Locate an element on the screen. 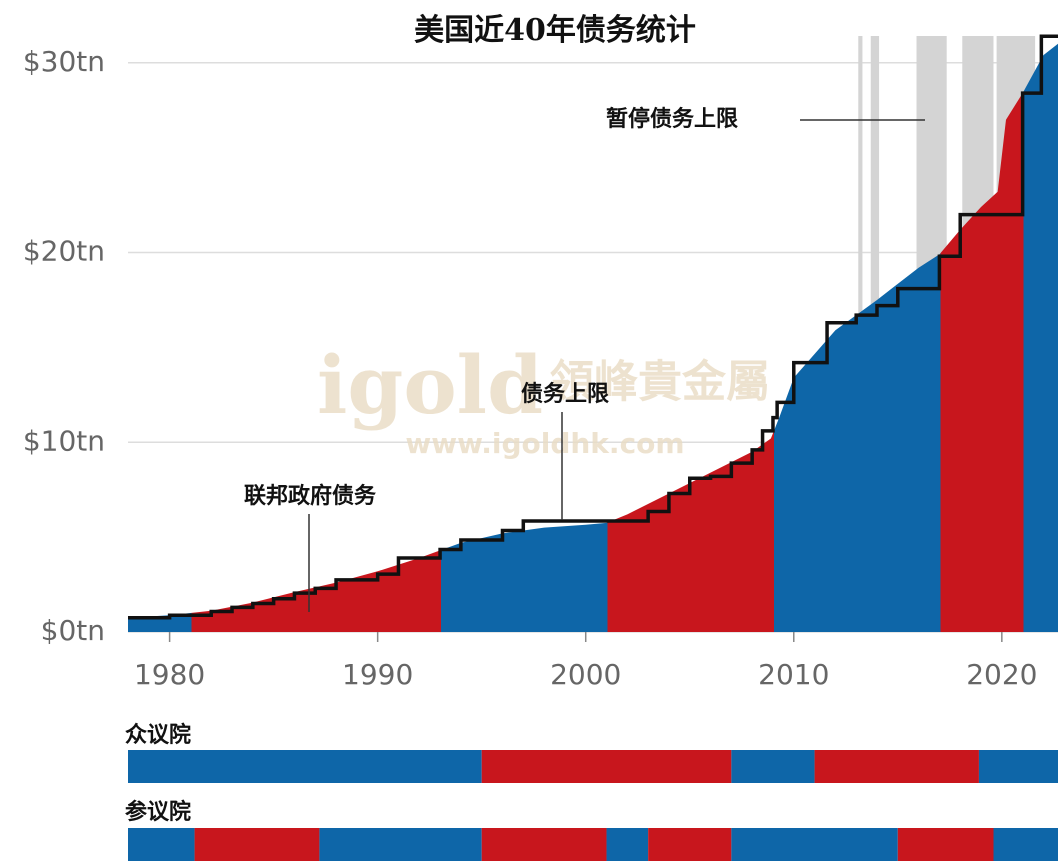  x-tick-label: 2020 is located at coordinates (1001, 674).